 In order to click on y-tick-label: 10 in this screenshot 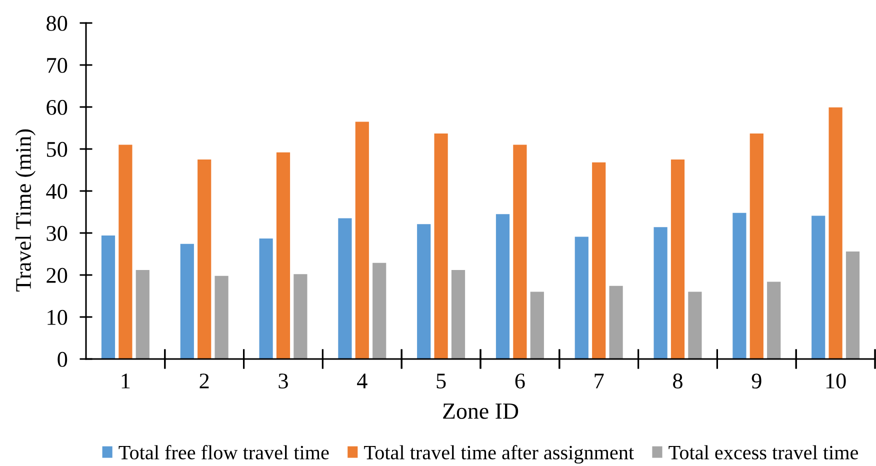, I will do `click(58, 317)`.